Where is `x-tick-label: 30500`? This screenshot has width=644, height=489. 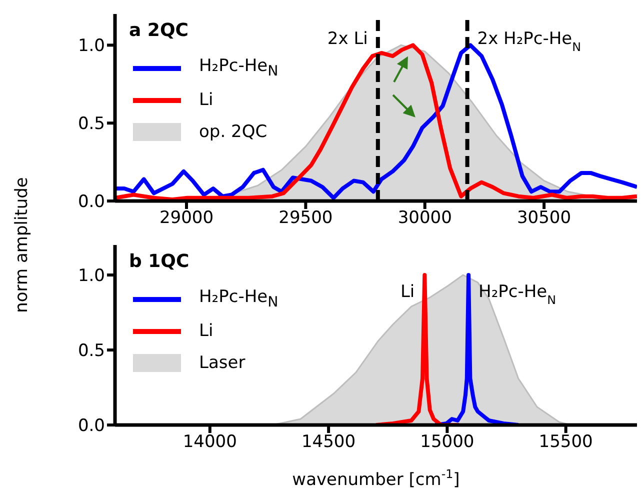 x-tick-label: 30500 is located at coordinates (544, 218).